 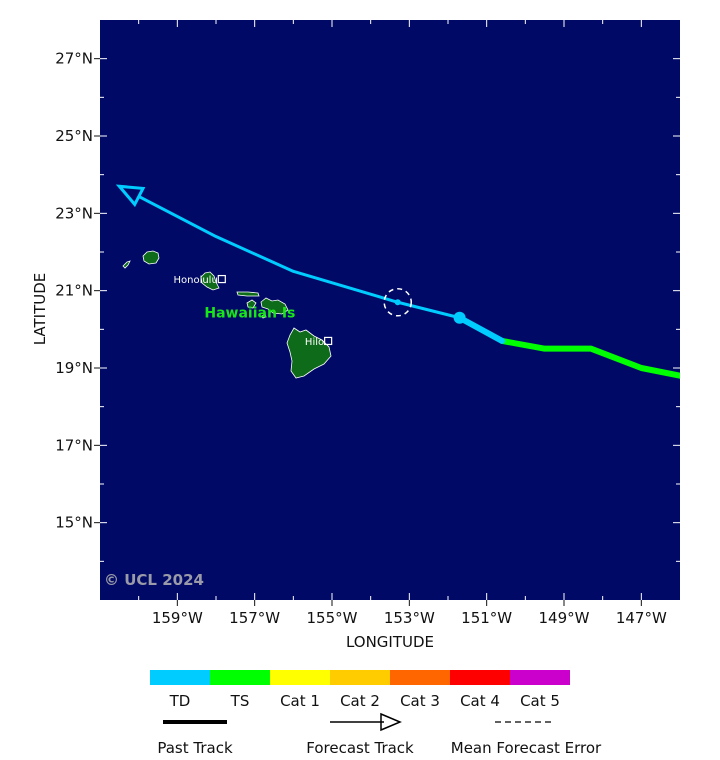 What do you see at coordinates (195, 747) in the screenshot?
I see `past-track-label: Past Track` at bounding box center [195, 747].